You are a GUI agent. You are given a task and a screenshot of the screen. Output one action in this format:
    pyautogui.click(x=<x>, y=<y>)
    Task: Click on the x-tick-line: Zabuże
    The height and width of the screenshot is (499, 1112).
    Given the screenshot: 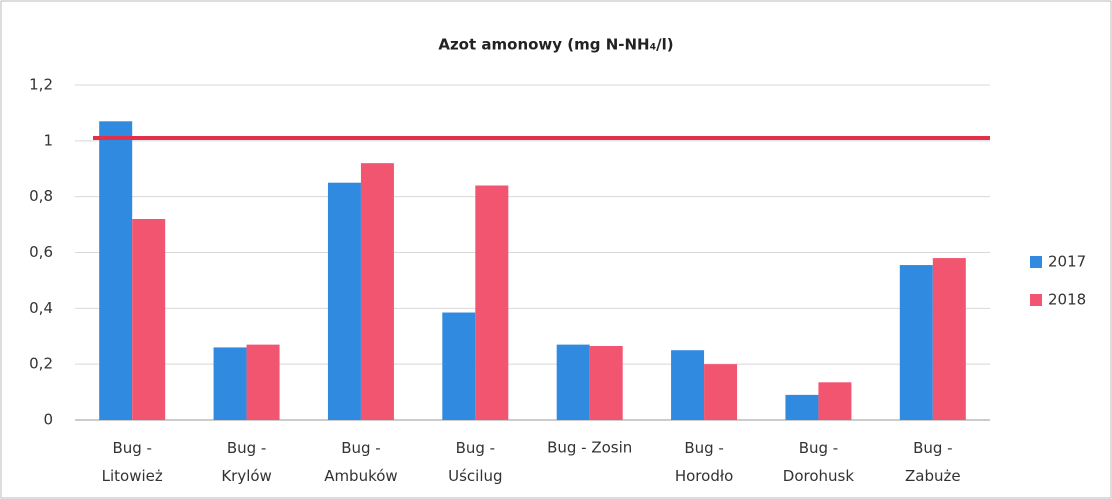 What is the action you would take?
    pyautogui.click(x=933, y=476)
    